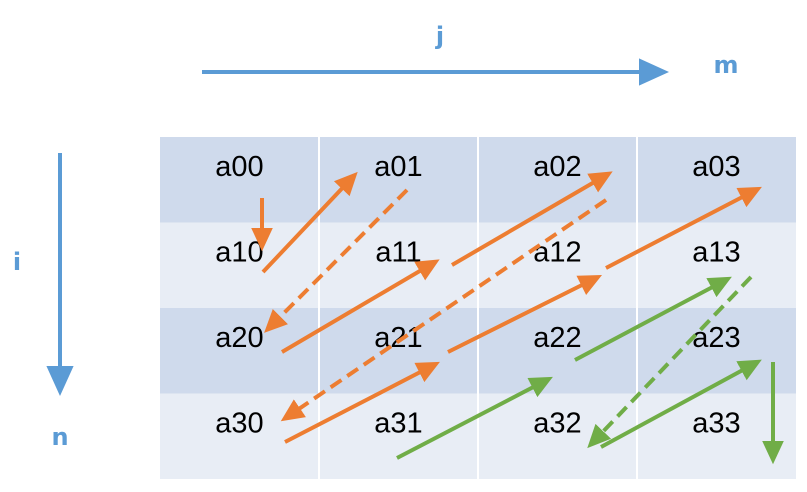  What do you see at coordinates (683, 228) in the screenshot?
I see `traversal-arrow-a12-to-a03` at bounding box center [683, 228].